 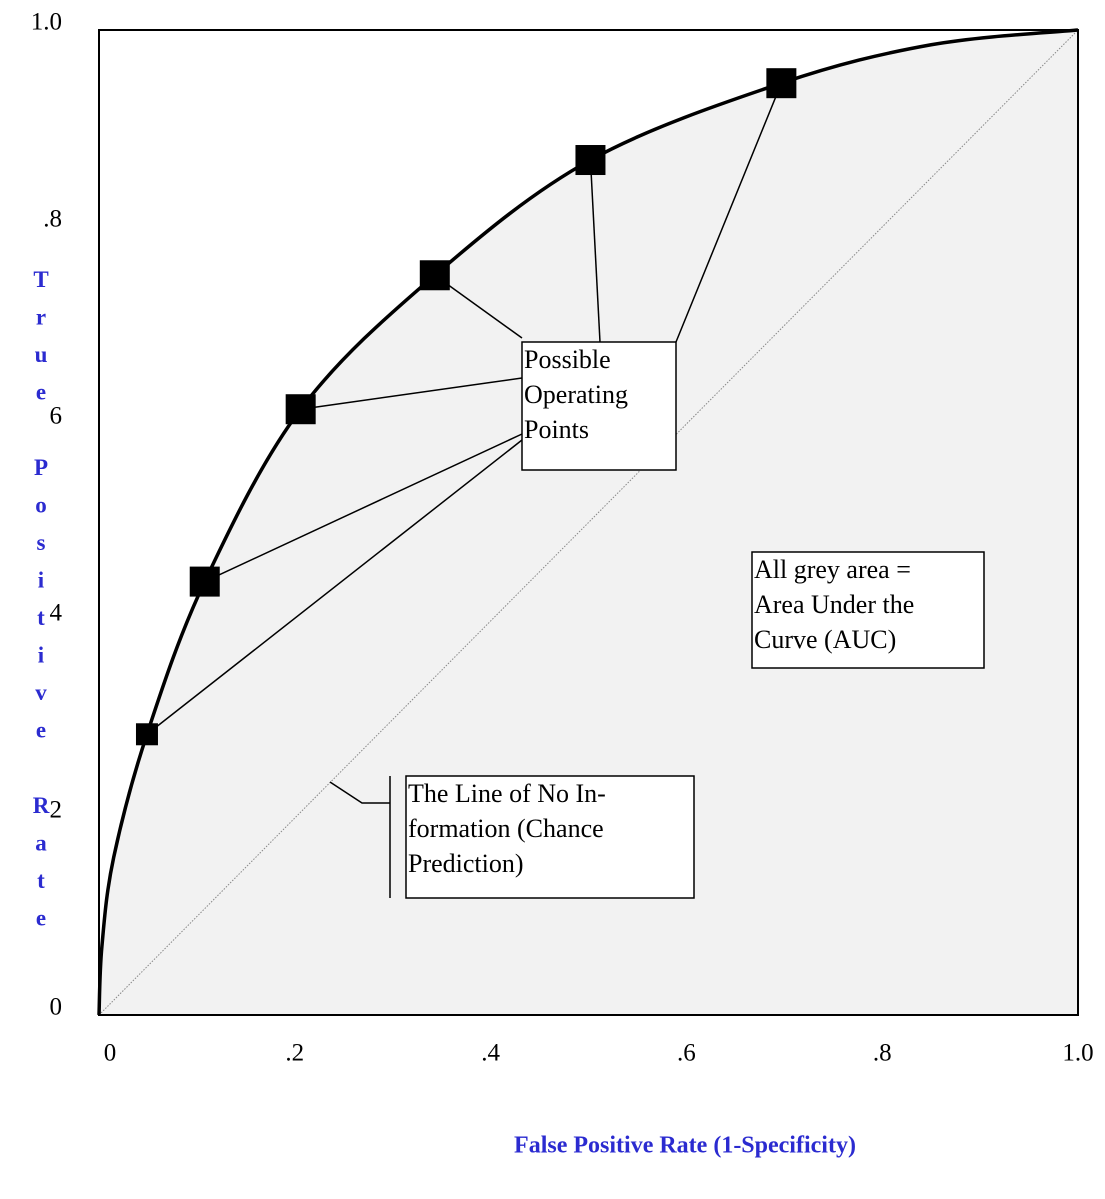 What do you see at coordinates (466, 863) in the screenshot?
I see `annotation-text: Prediction)` at bounding box center [466, 863].